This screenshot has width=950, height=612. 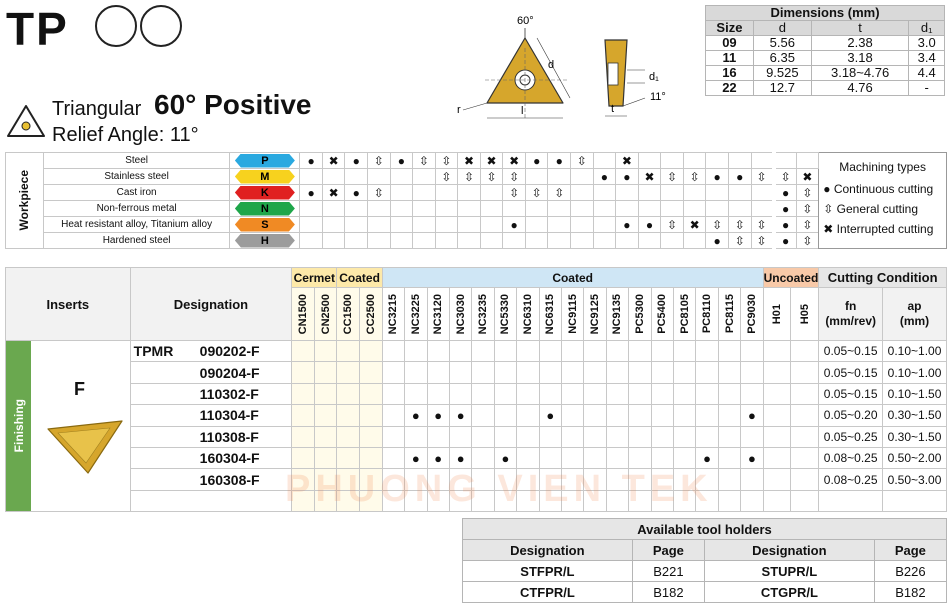 What do you see at coordinates (229, 415) in the screenshot?
I see `designation-code: 110304-F` at bounding box center [229, 415].